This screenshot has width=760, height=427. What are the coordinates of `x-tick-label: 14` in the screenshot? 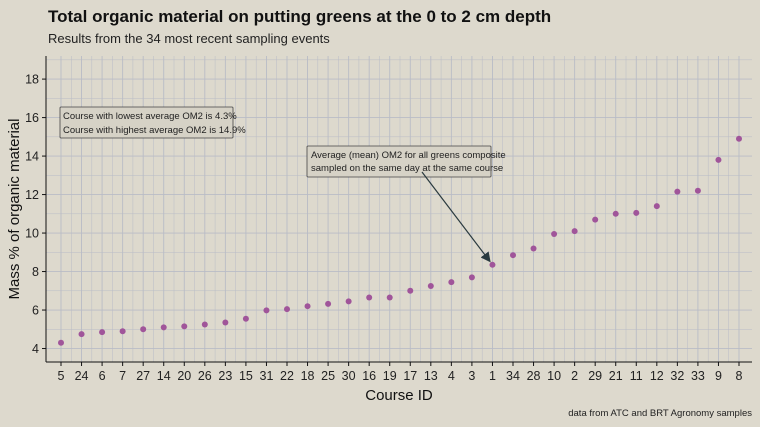 It's located at (164, 376).